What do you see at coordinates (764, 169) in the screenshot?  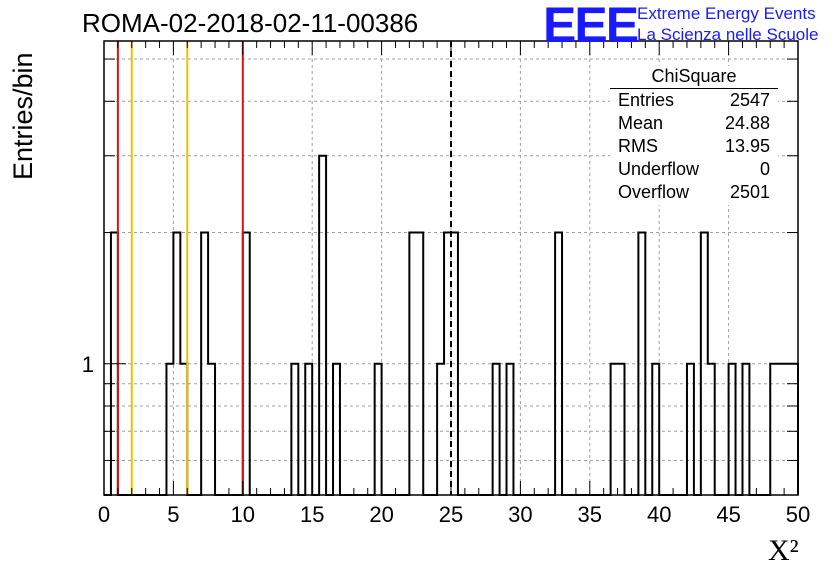 I see `stats-value: 0` at bounding box center [764, 169].